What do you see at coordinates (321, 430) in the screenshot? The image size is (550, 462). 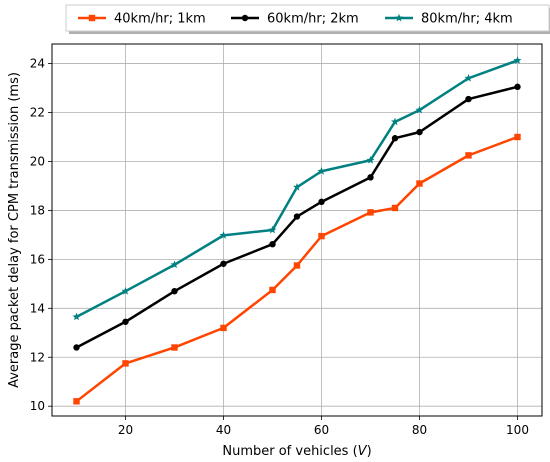 I see `x-tick-label: 60` at bounding box center [321, 430].